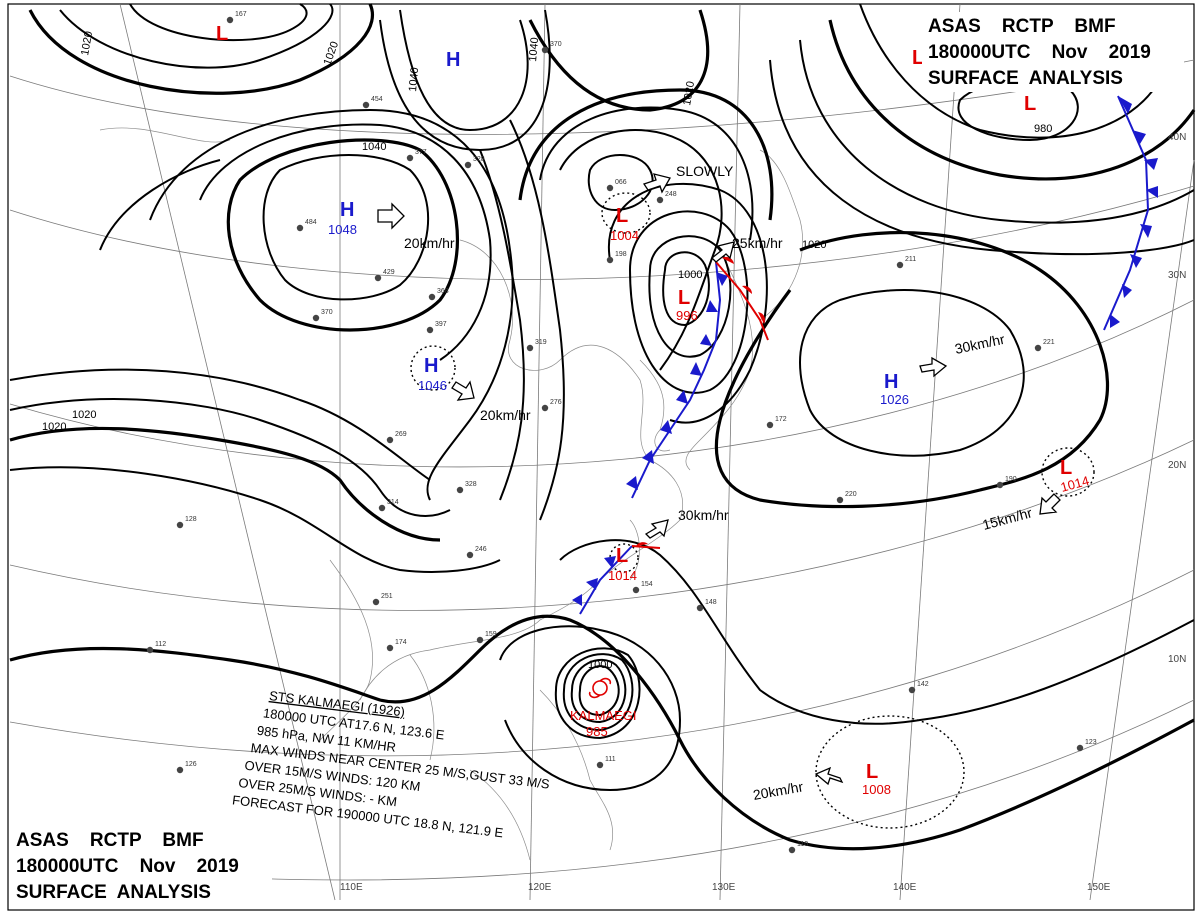 The image size is (1200, 920). I want to click on movement-speed: 25km/hr, so click(757, 243).